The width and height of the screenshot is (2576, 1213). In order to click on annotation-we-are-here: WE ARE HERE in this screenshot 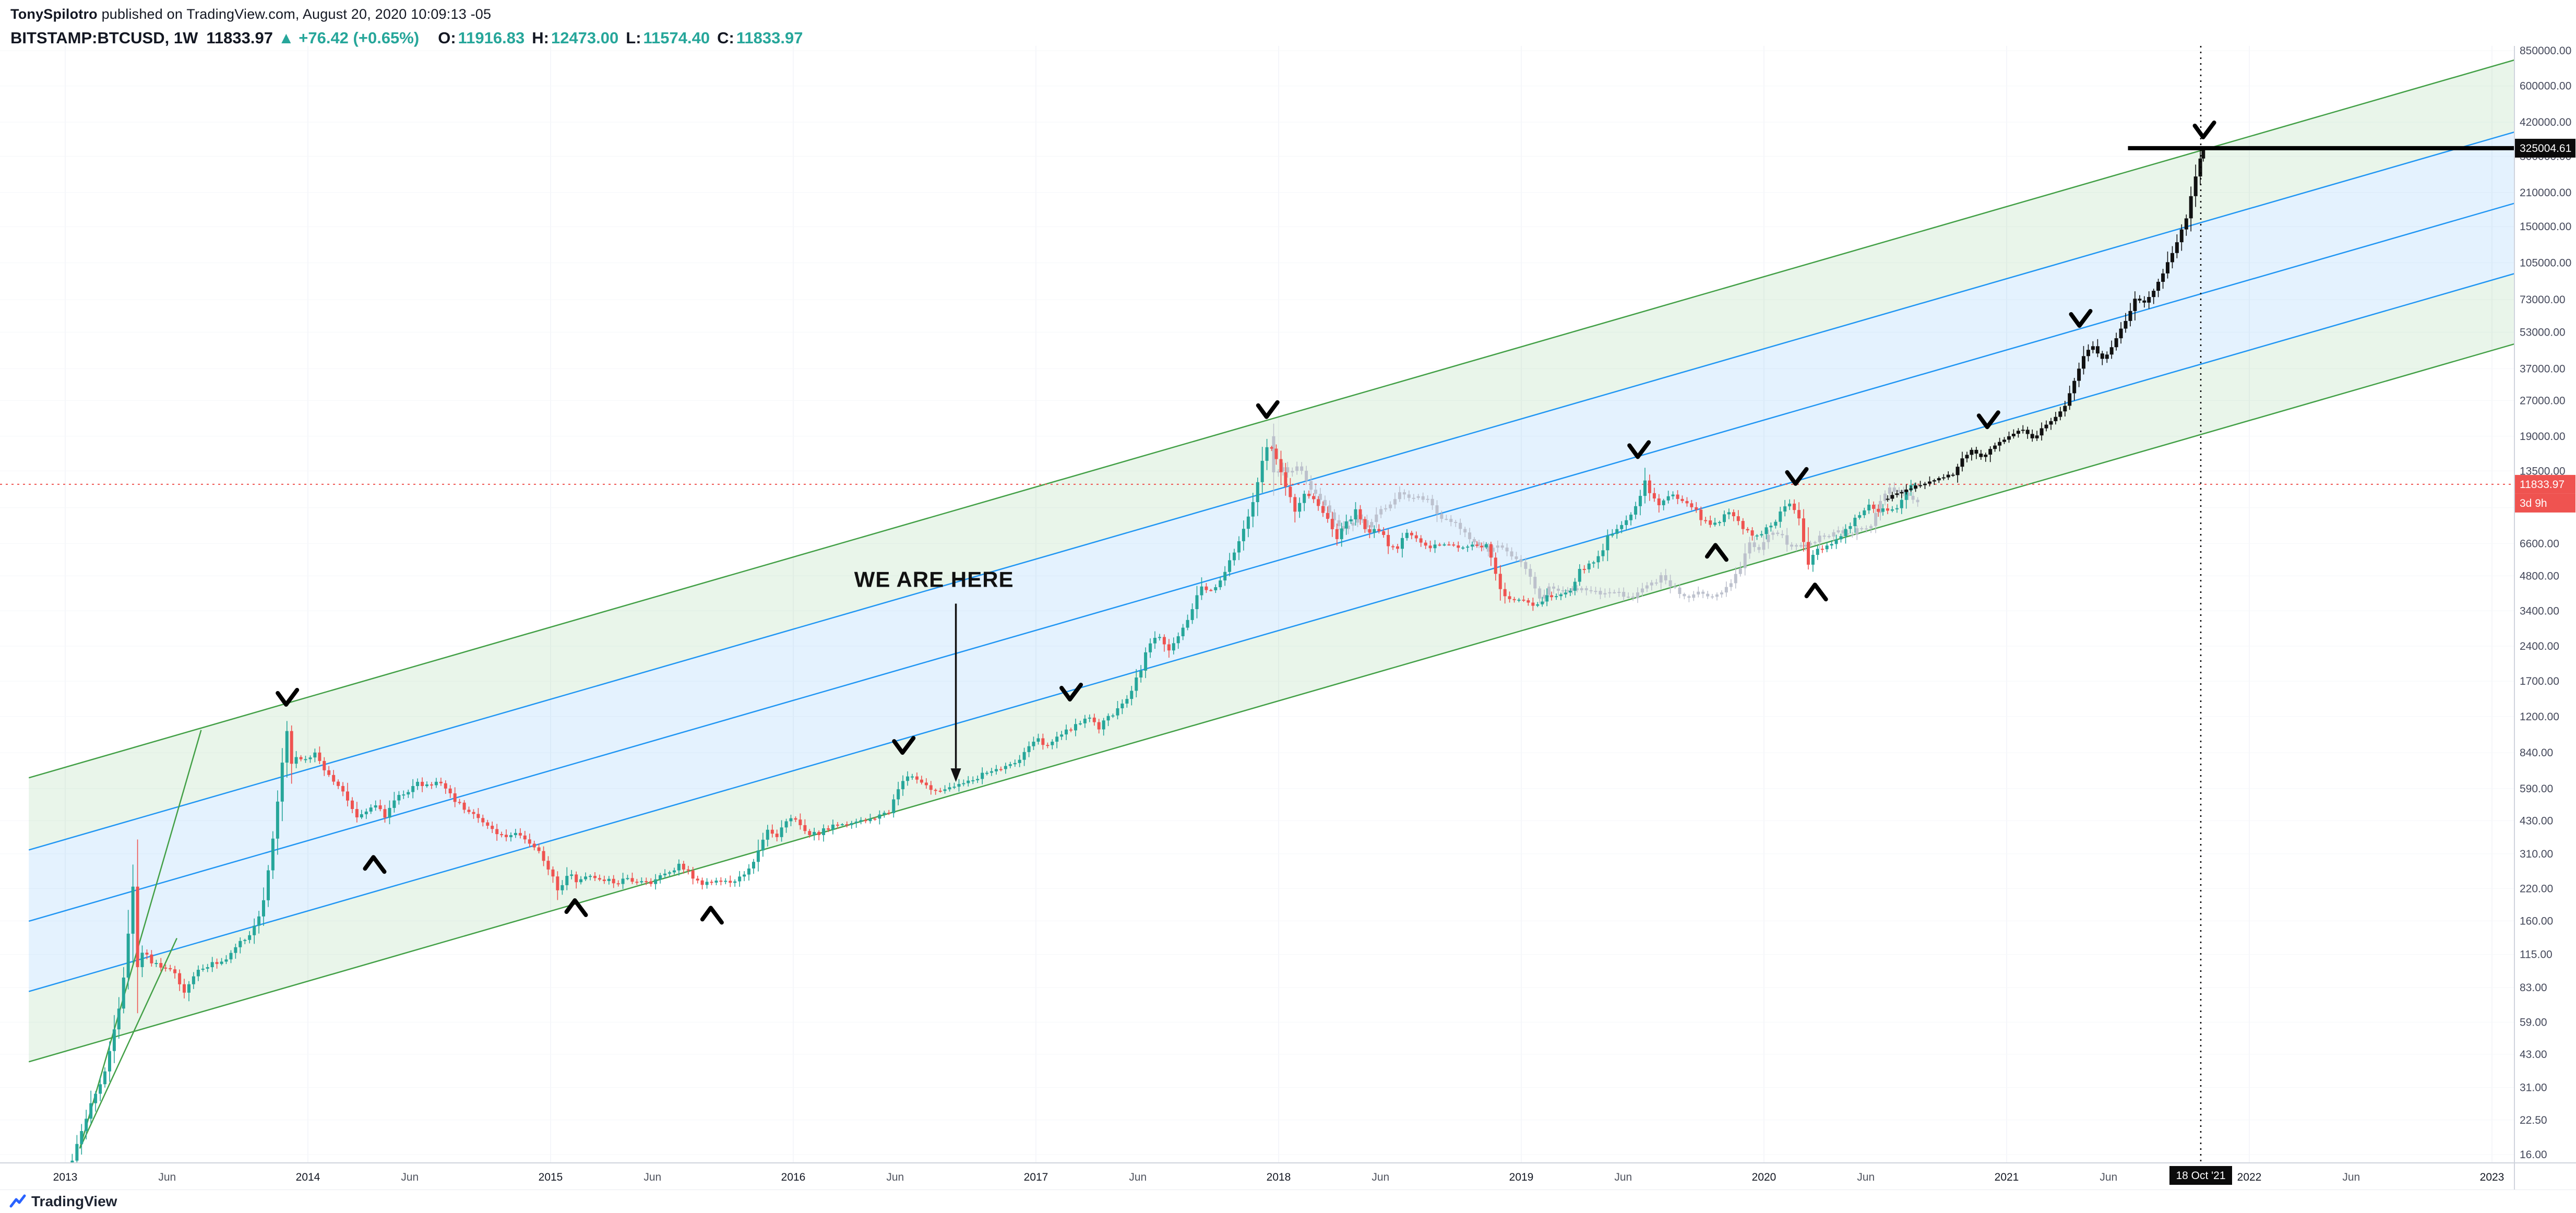, I will do `click(934, 674)`.